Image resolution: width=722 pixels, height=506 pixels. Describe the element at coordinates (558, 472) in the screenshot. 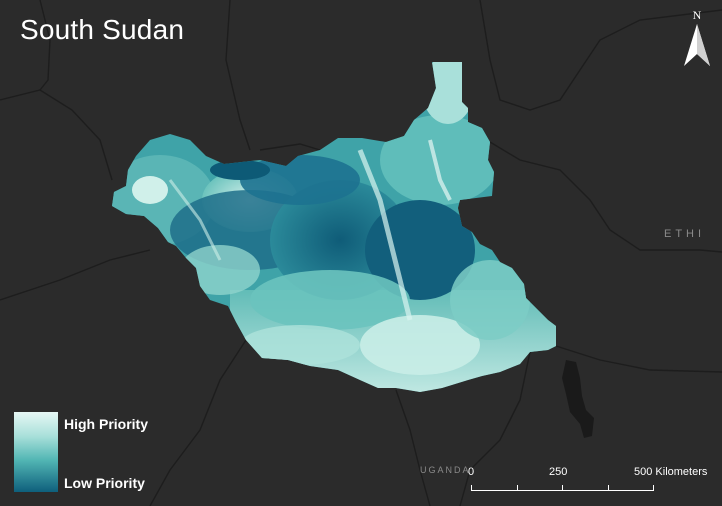

I see `scale-label-250: 250` at that location.